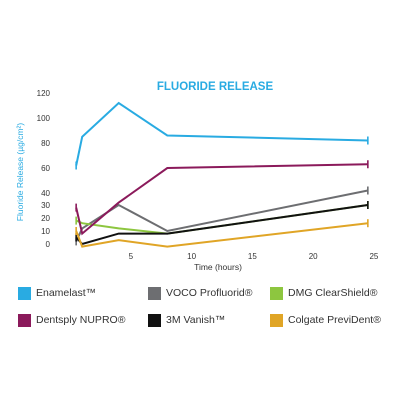 Image resolution: width=400 pixels, height=400 pixels. I want to click on legend-item: Enamelast™, so click(57, 293).